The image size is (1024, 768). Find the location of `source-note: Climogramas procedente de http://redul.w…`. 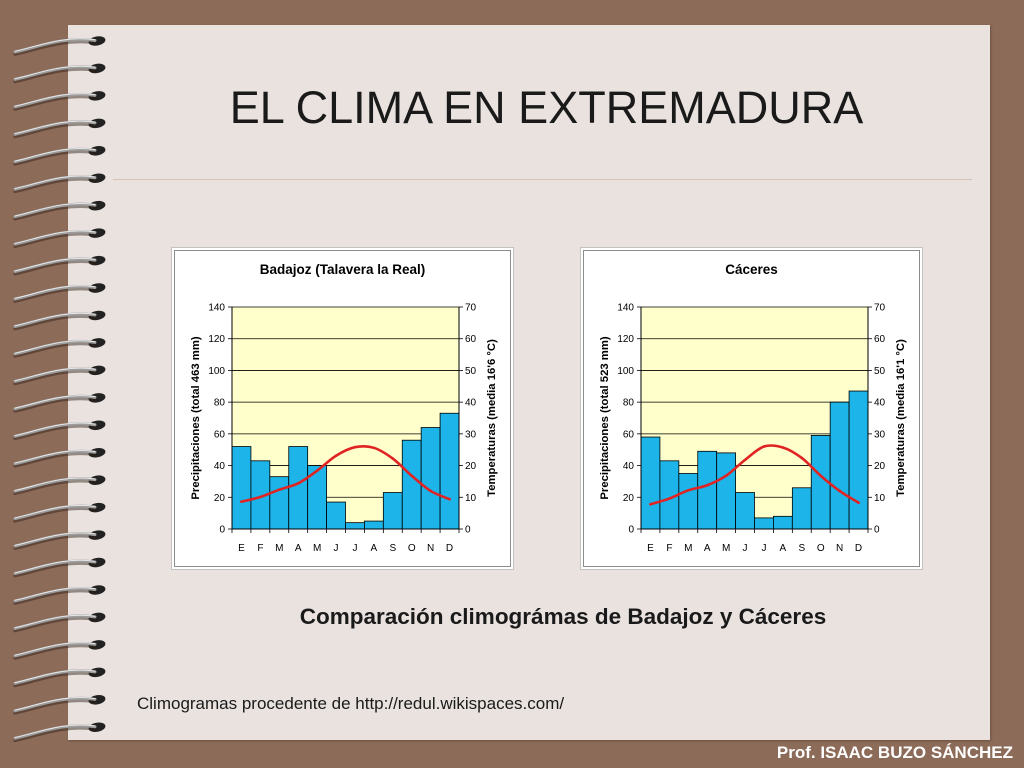

source-note: Climogramas procedente de http://redul.w… is located at coordinates (351, 703).